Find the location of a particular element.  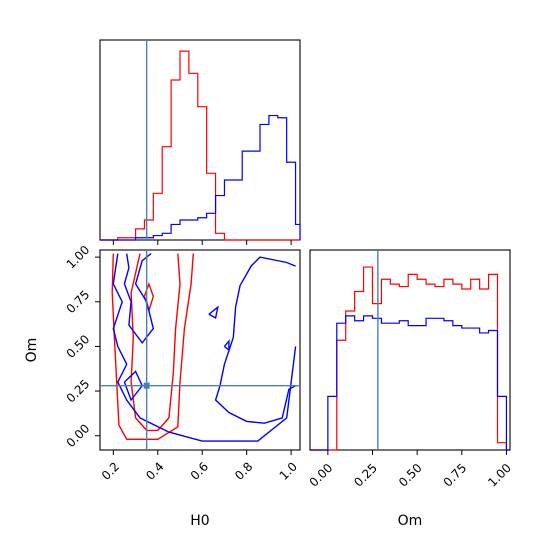

om-y-tick-label: 0.25 is located at coordinates (78, 391).